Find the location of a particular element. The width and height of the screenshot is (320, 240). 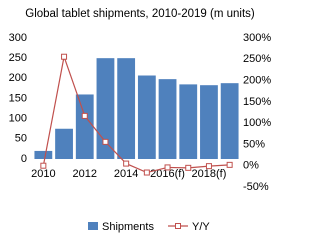

y2-tick-label: -50% is located at coordinates (256, 187).